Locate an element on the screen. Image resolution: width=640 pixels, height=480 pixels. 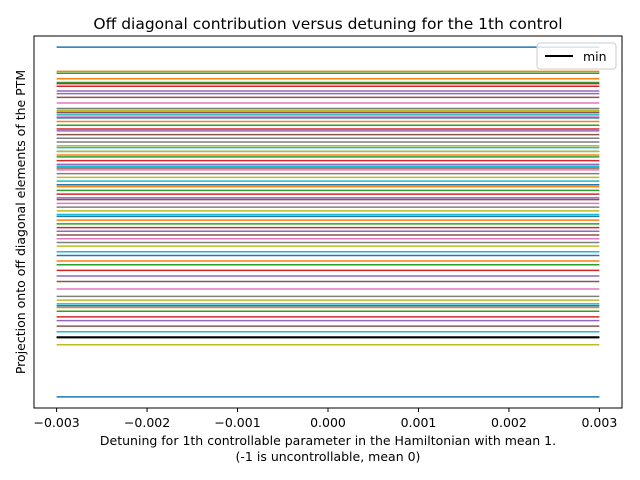
x-axis-label-line2: (-1 is uncontrollable, mean 0) is located at coordinates (328, 456).